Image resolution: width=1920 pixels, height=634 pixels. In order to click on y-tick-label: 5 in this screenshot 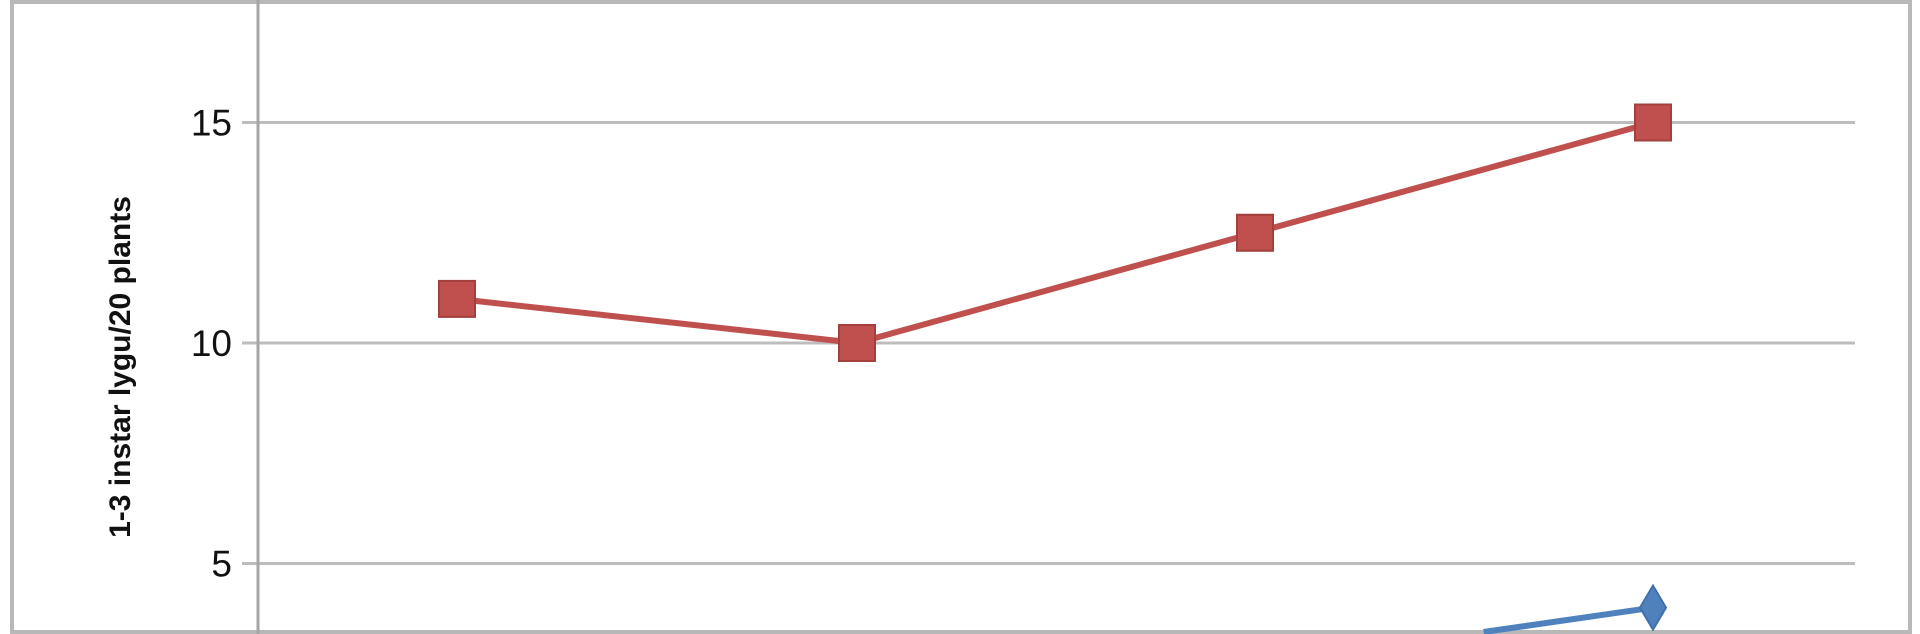, I will do `click(221, 564)`.